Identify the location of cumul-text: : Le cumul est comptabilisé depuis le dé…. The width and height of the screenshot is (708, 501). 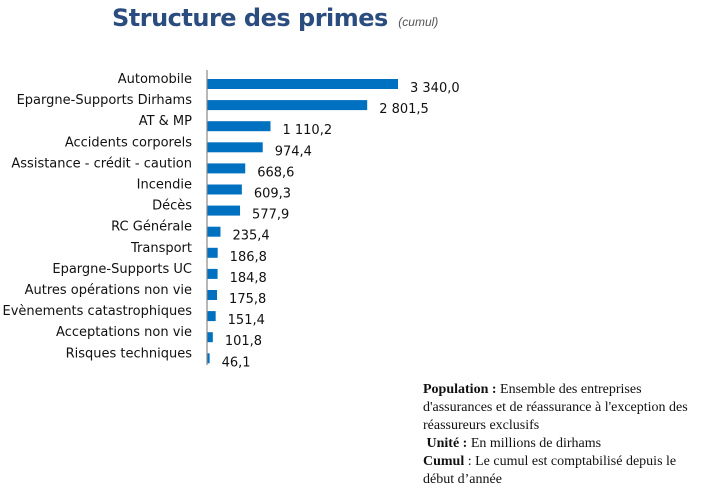
(550, 470).